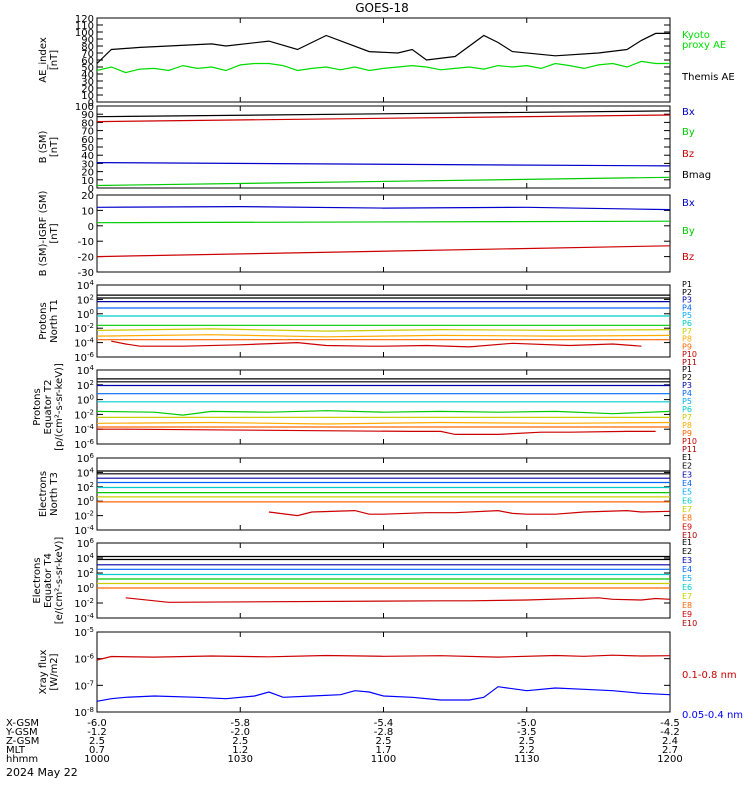 The height and width of the screenshot is (800, 750). I want to click on axis-row-value: -4.5, so click(670, 723).